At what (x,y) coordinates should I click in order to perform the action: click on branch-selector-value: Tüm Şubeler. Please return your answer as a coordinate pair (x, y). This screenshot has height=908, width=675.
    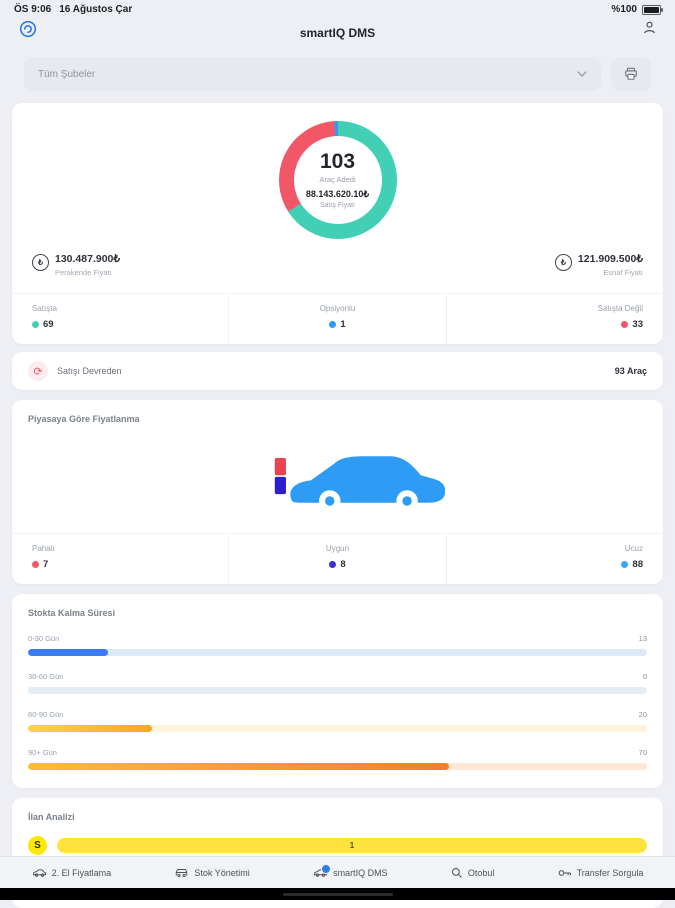
    Looking at the image, I should click on (67, 74).